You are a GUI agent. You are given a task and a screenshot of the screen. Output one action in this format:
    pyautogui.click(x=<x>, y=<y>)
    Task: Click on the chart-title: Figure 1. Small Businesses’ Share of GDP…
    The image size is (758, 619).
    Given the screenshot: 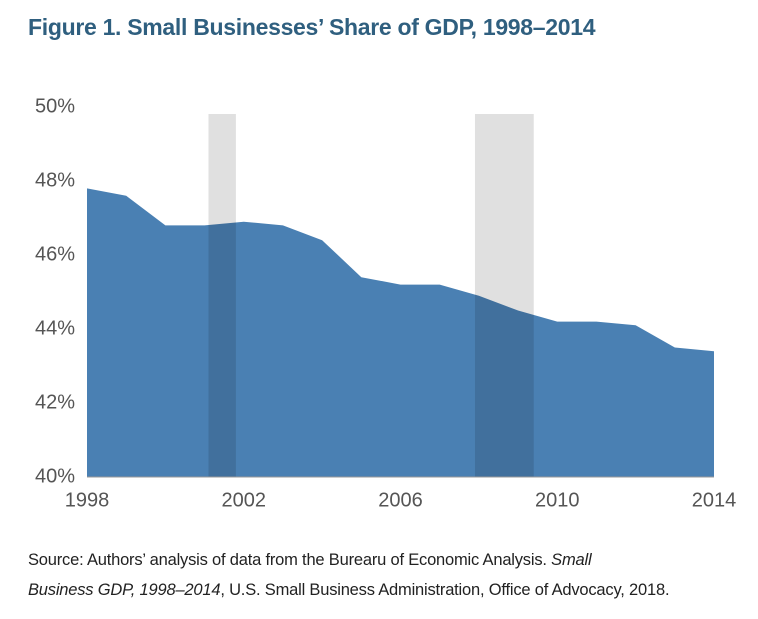 What is the action you would take?
    pyautogui.click(x=312, y=27)
    